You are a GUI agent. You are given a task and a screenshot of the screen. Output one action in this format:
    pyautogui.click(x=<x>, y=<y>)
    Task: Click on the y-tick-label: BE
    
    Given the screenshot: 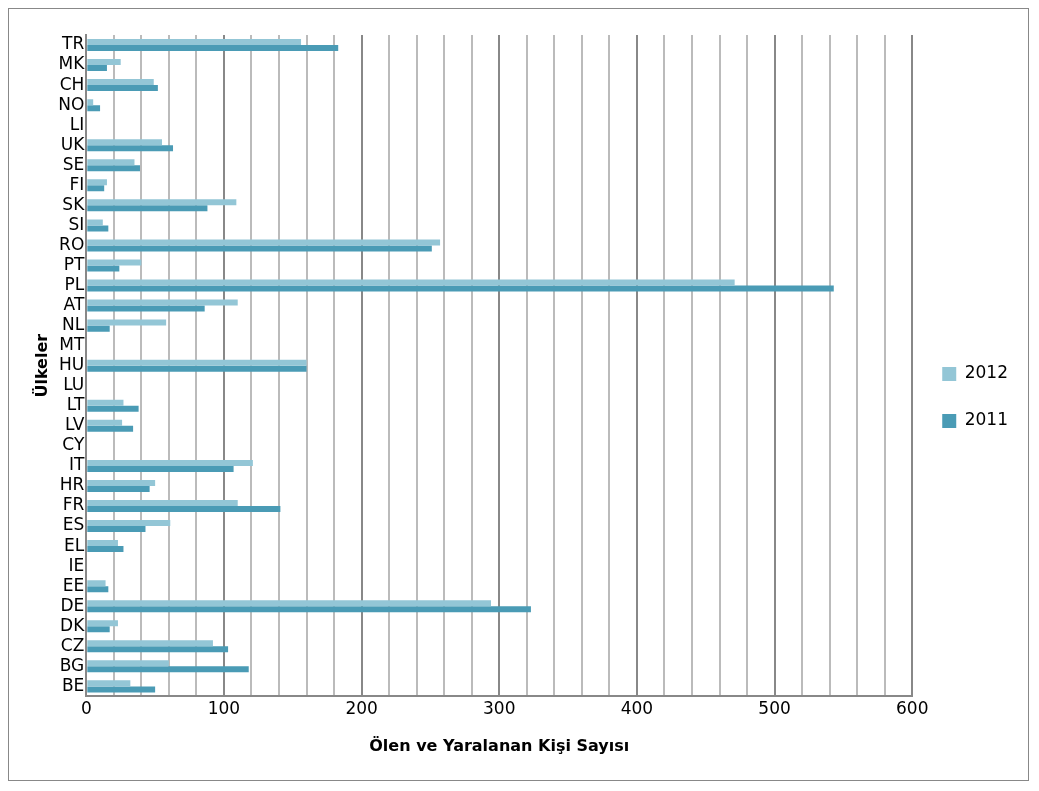 What is the action you would take?
    pyautogui.click(x=73, y=684)
    